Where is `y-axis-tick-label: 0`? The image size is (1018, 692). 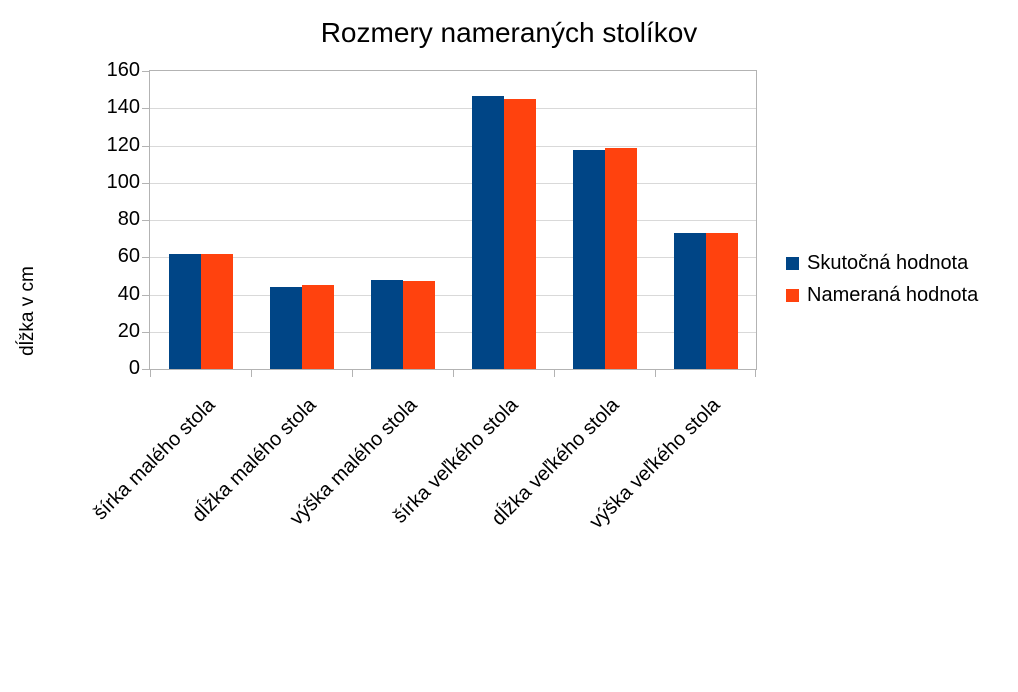 y-axis-tick-label: 0 is located at coordinates (134, 368).